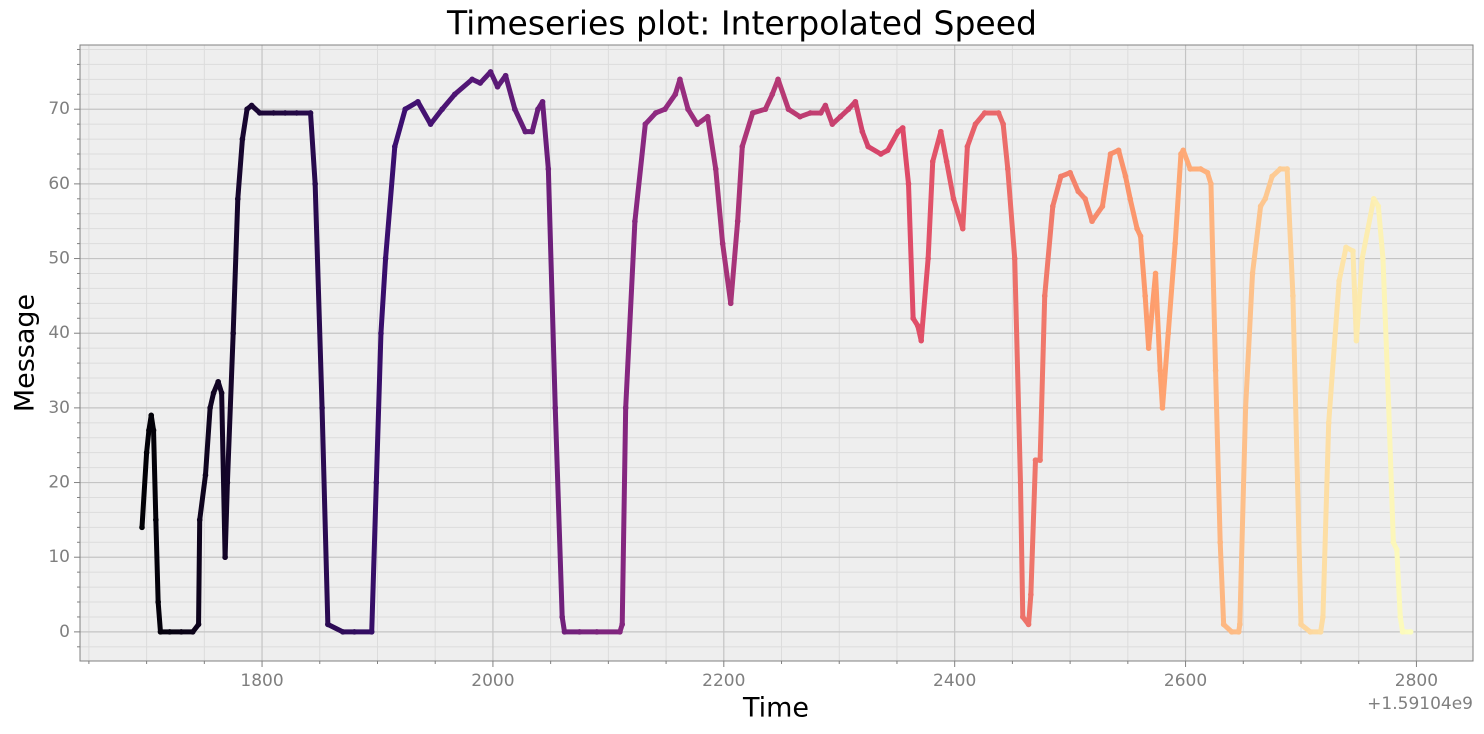 This screenshot has height=734, width=1484. What do you see at coordinates (59, 259) in the screenshot?
I see `y-tick-label: 50` at bounding box center [59, 259].